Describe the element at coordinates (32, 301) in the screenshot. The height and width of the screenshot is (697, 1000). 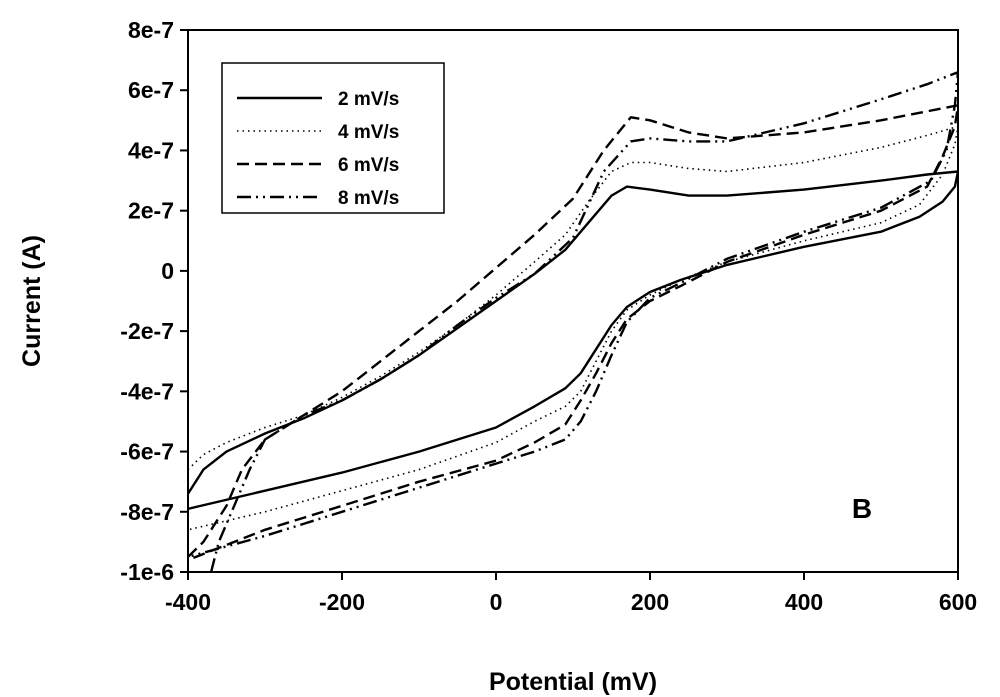
I see `y-axis-title: Current (A)` at that location.